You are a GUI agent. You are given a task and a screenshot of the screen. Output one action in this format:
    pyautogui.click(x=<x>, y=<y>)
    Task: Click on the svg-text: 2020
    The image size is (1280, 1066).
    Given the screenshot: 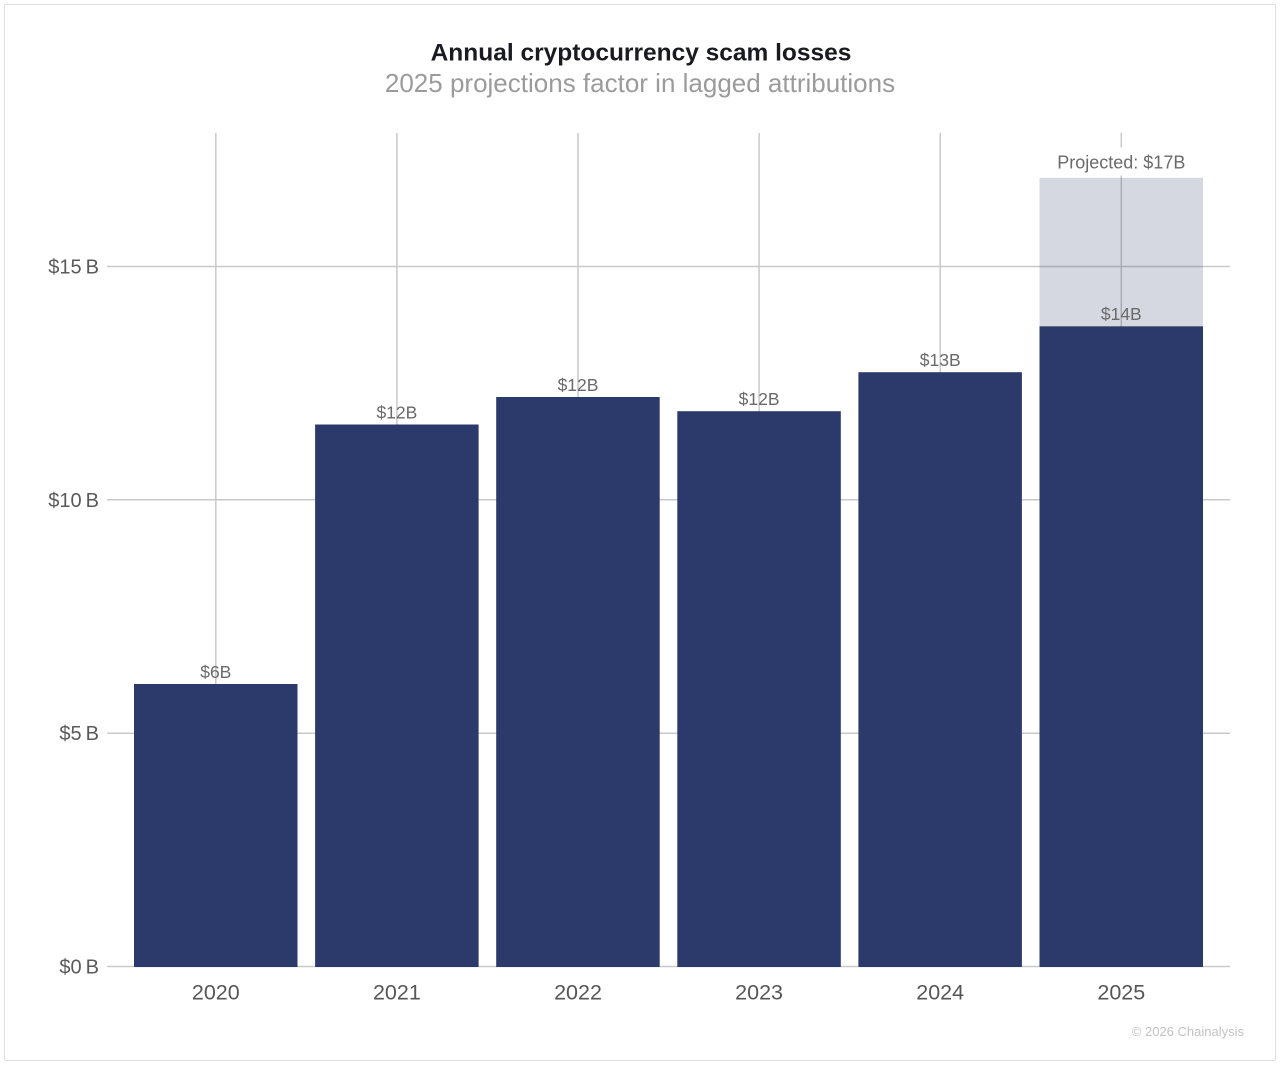 What is the action you would take?
    pyautogui.click(x=216, y=993)
    